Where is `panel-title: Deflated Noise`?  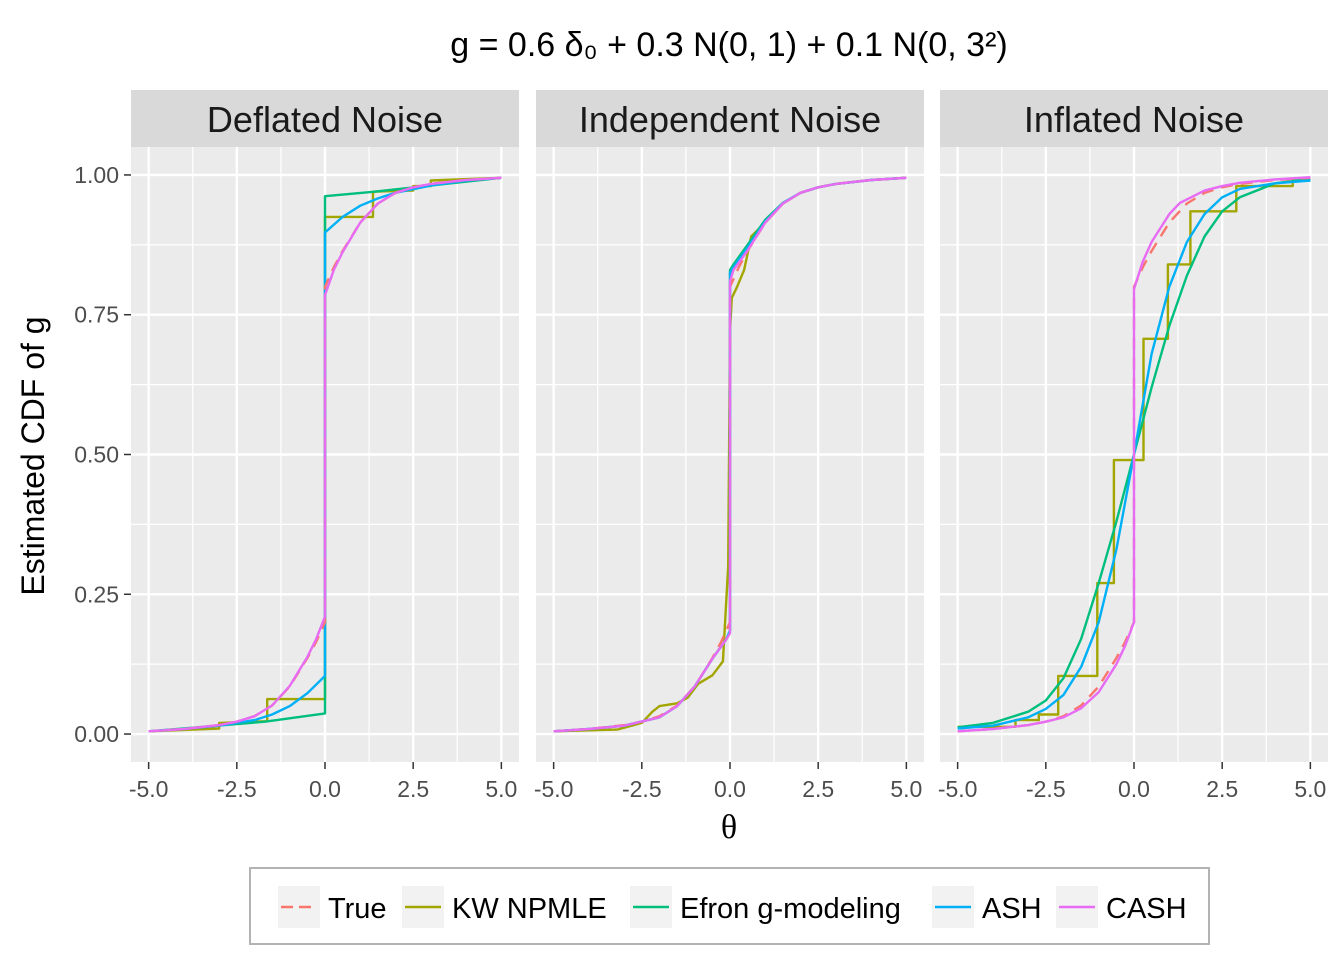 panel-title: Deflated Noise is located at coordinates (325, 119).